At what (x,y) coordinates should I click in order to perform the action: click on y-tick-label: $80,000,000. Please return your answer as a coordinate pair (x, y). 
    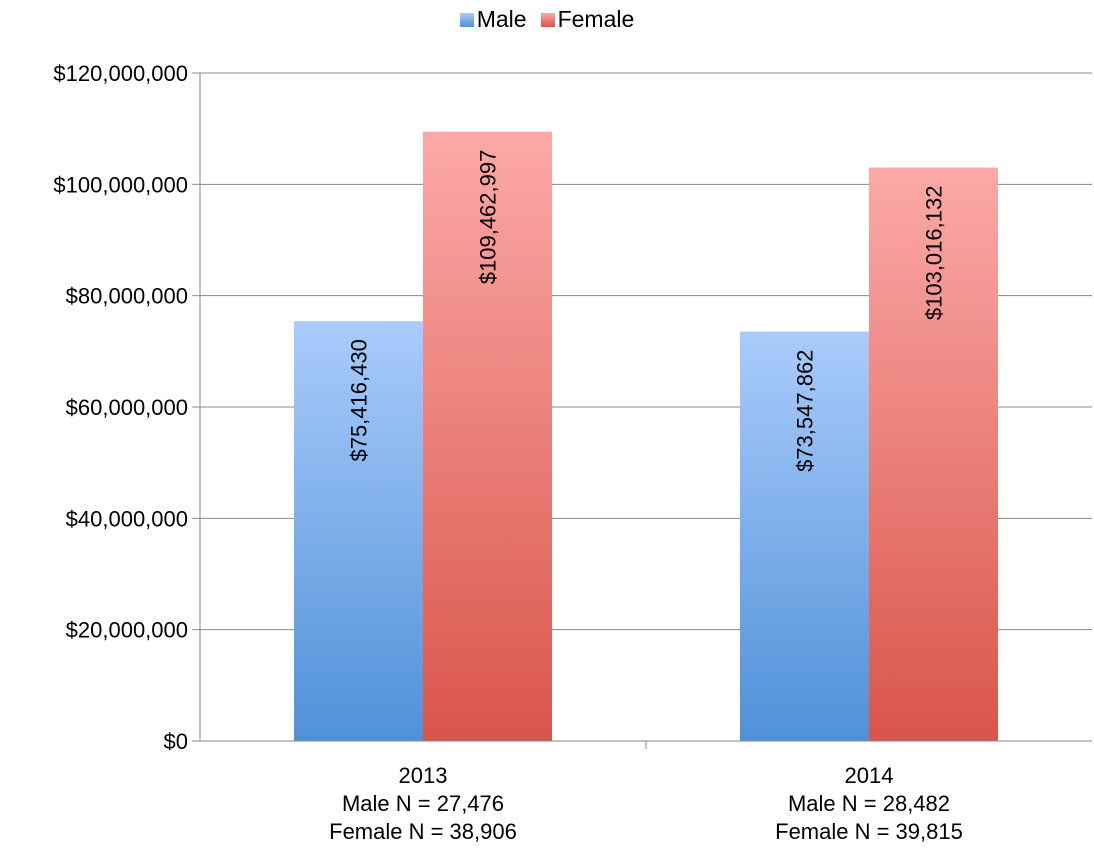
    Looking at the image, I should click on (127, 296).